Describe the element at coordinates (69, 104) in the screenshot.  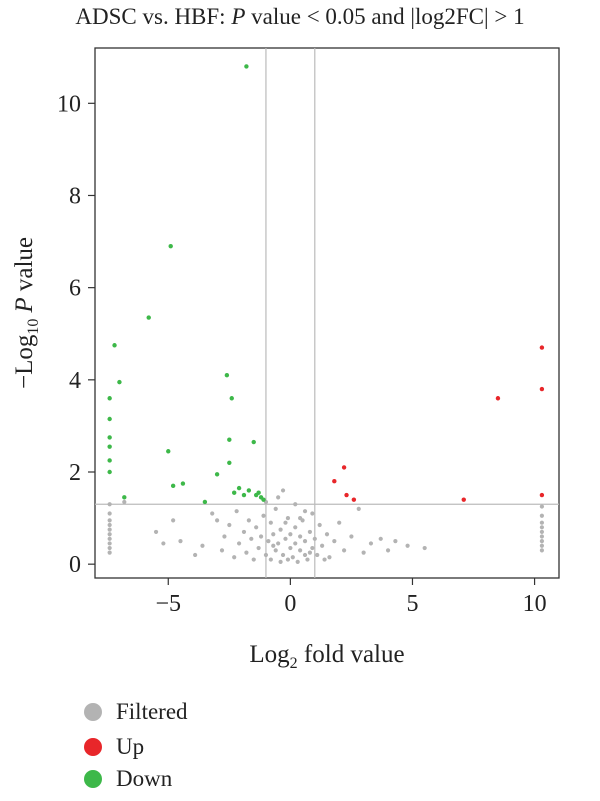
I see `y-tick-label: 10` at that location.